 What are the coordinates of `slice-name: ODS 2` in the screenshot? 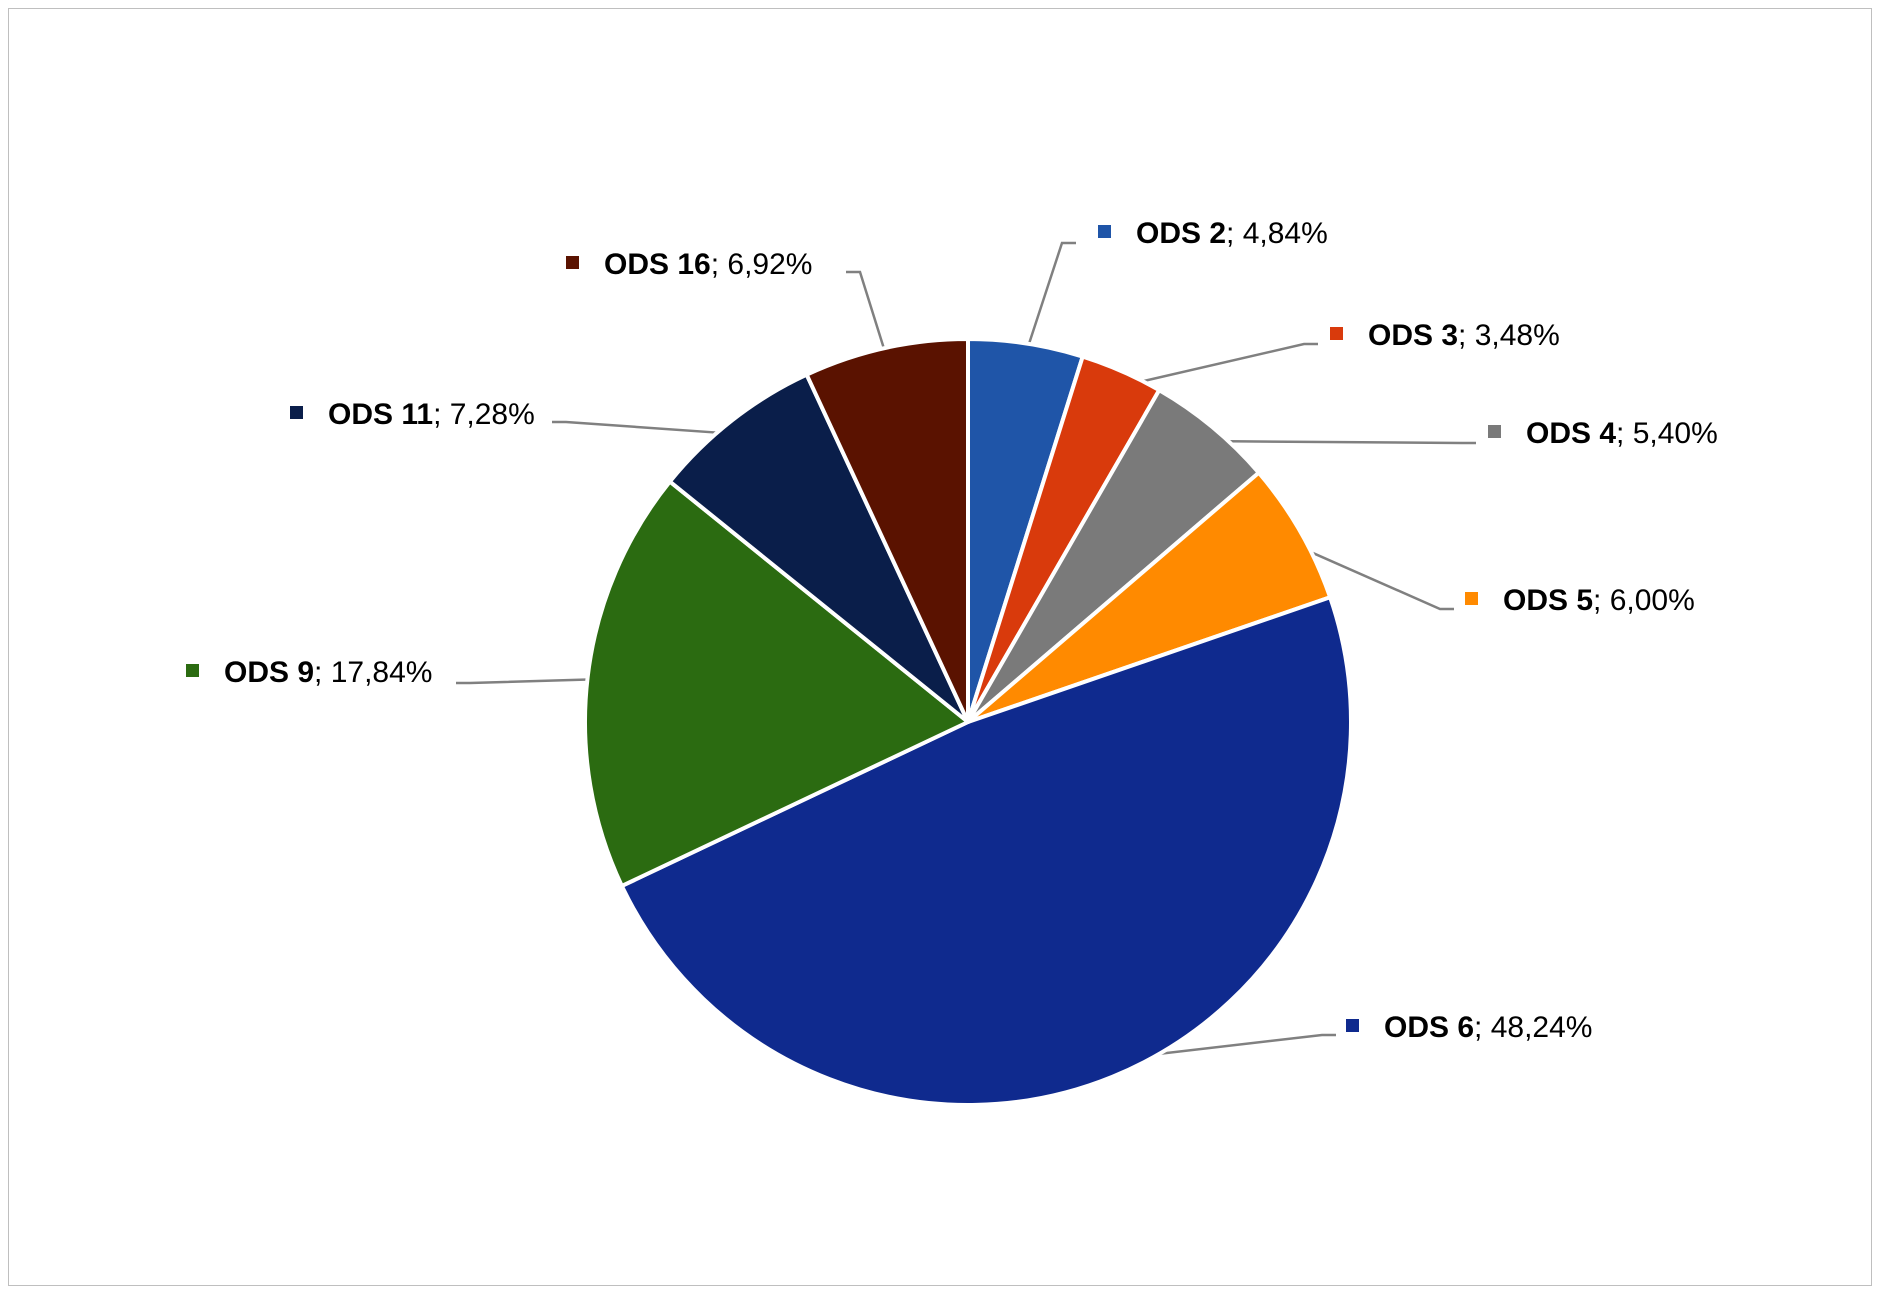 It's located at (1181, 233).